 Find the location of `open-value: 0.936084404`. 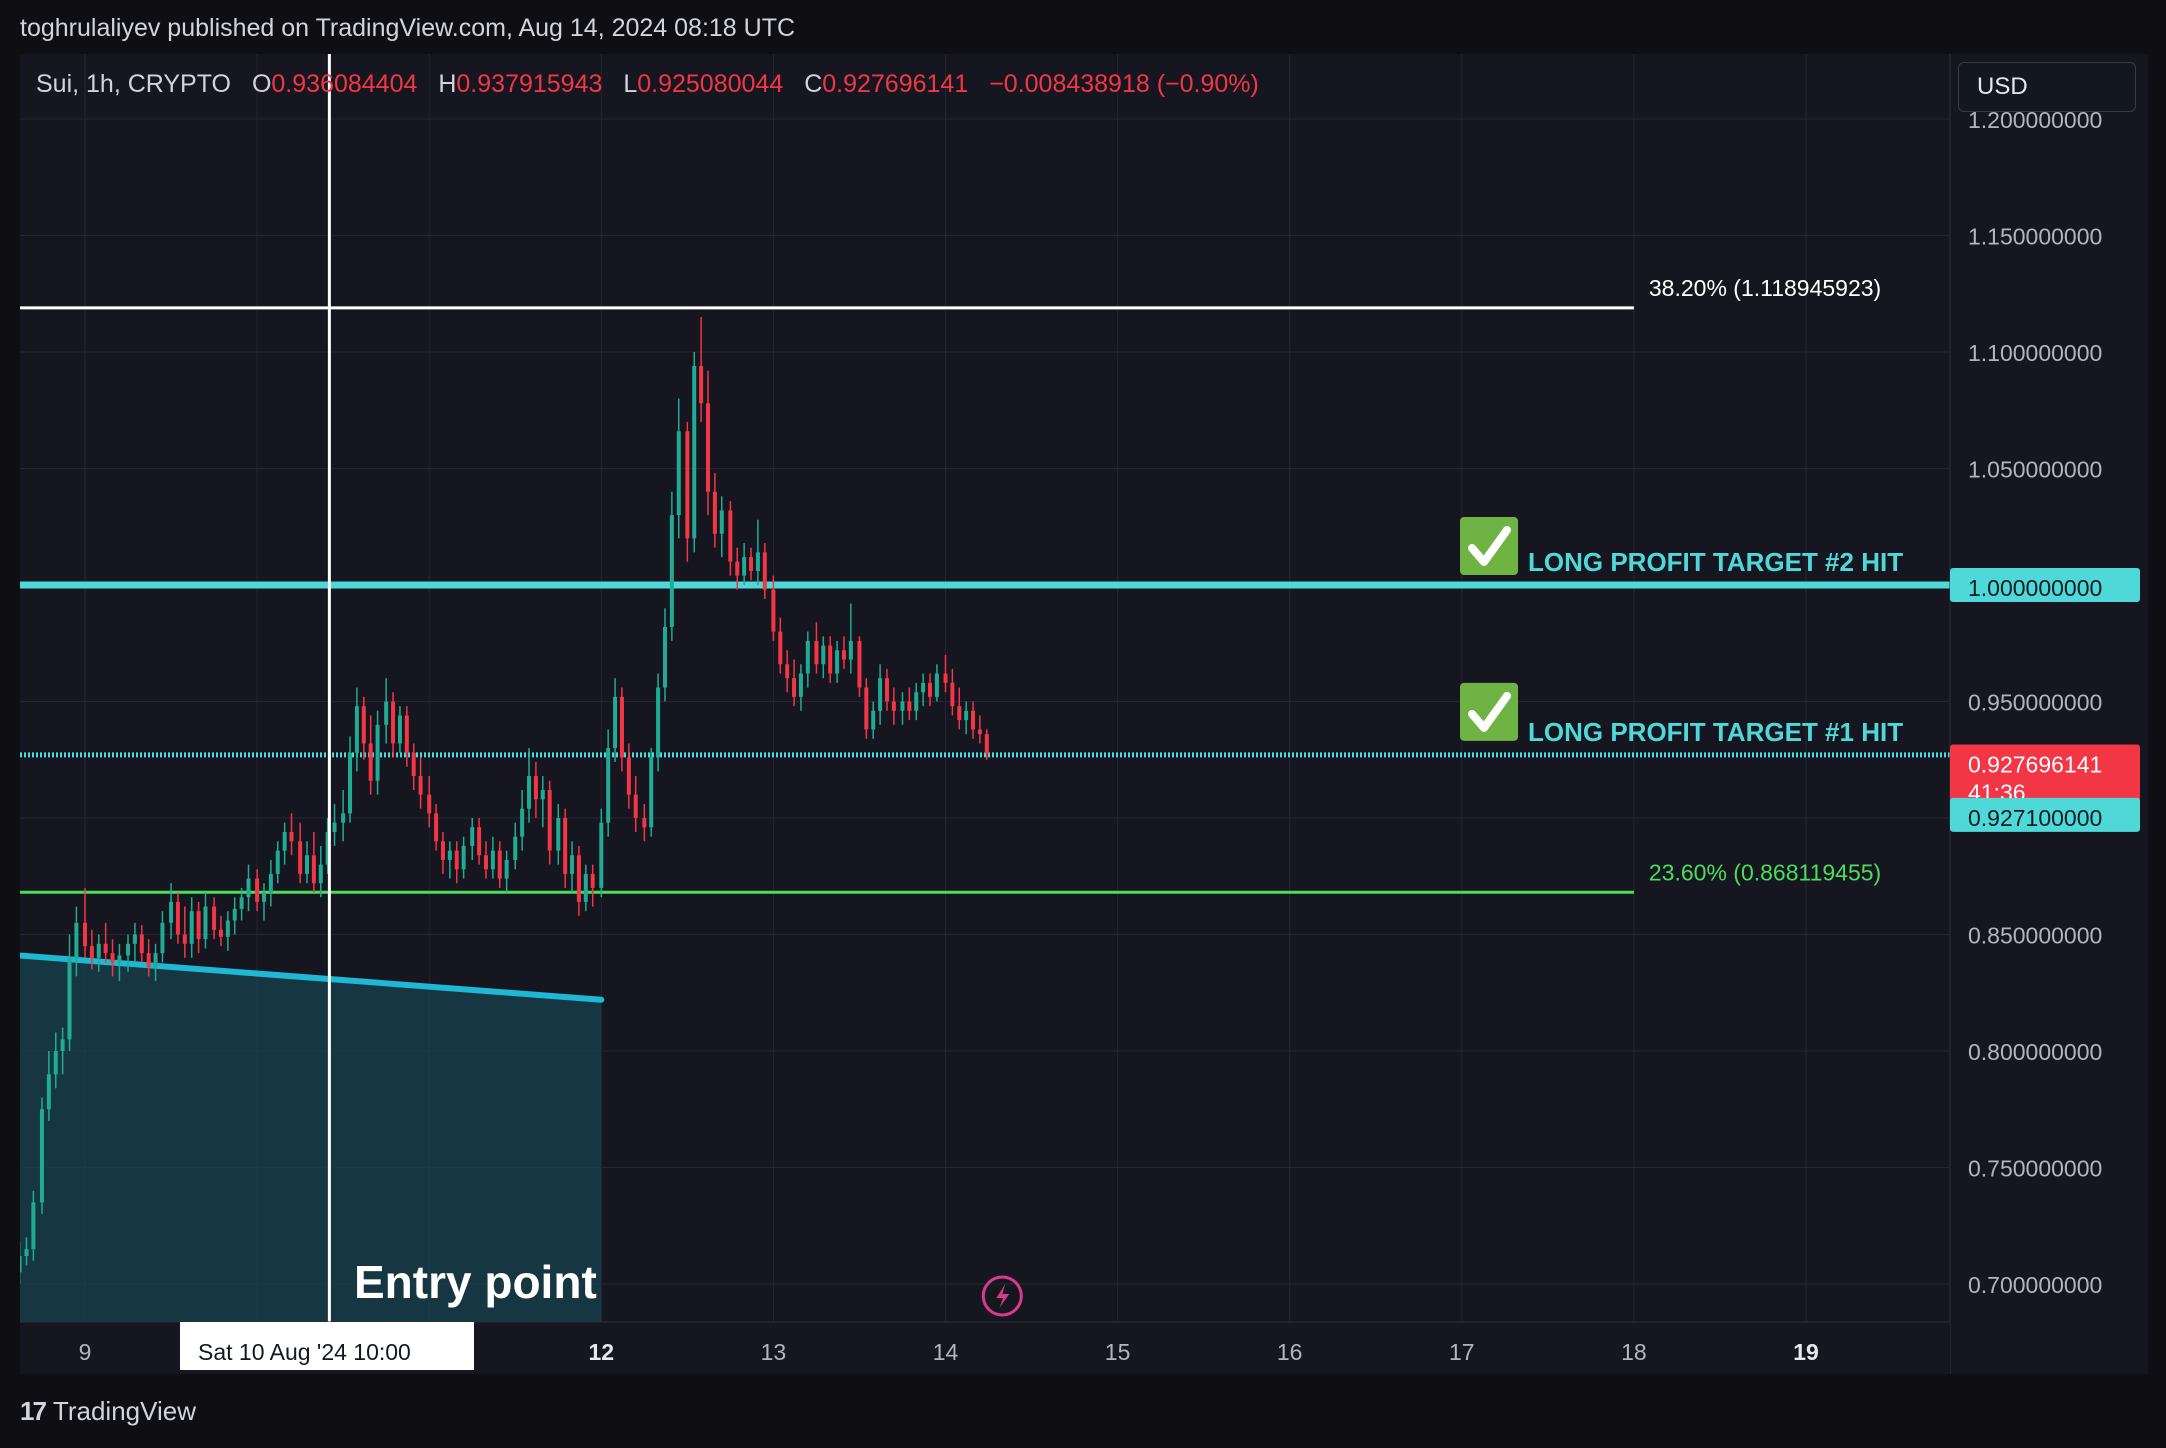

open-value: 0.936084404 is located at coordinates (344, 84).